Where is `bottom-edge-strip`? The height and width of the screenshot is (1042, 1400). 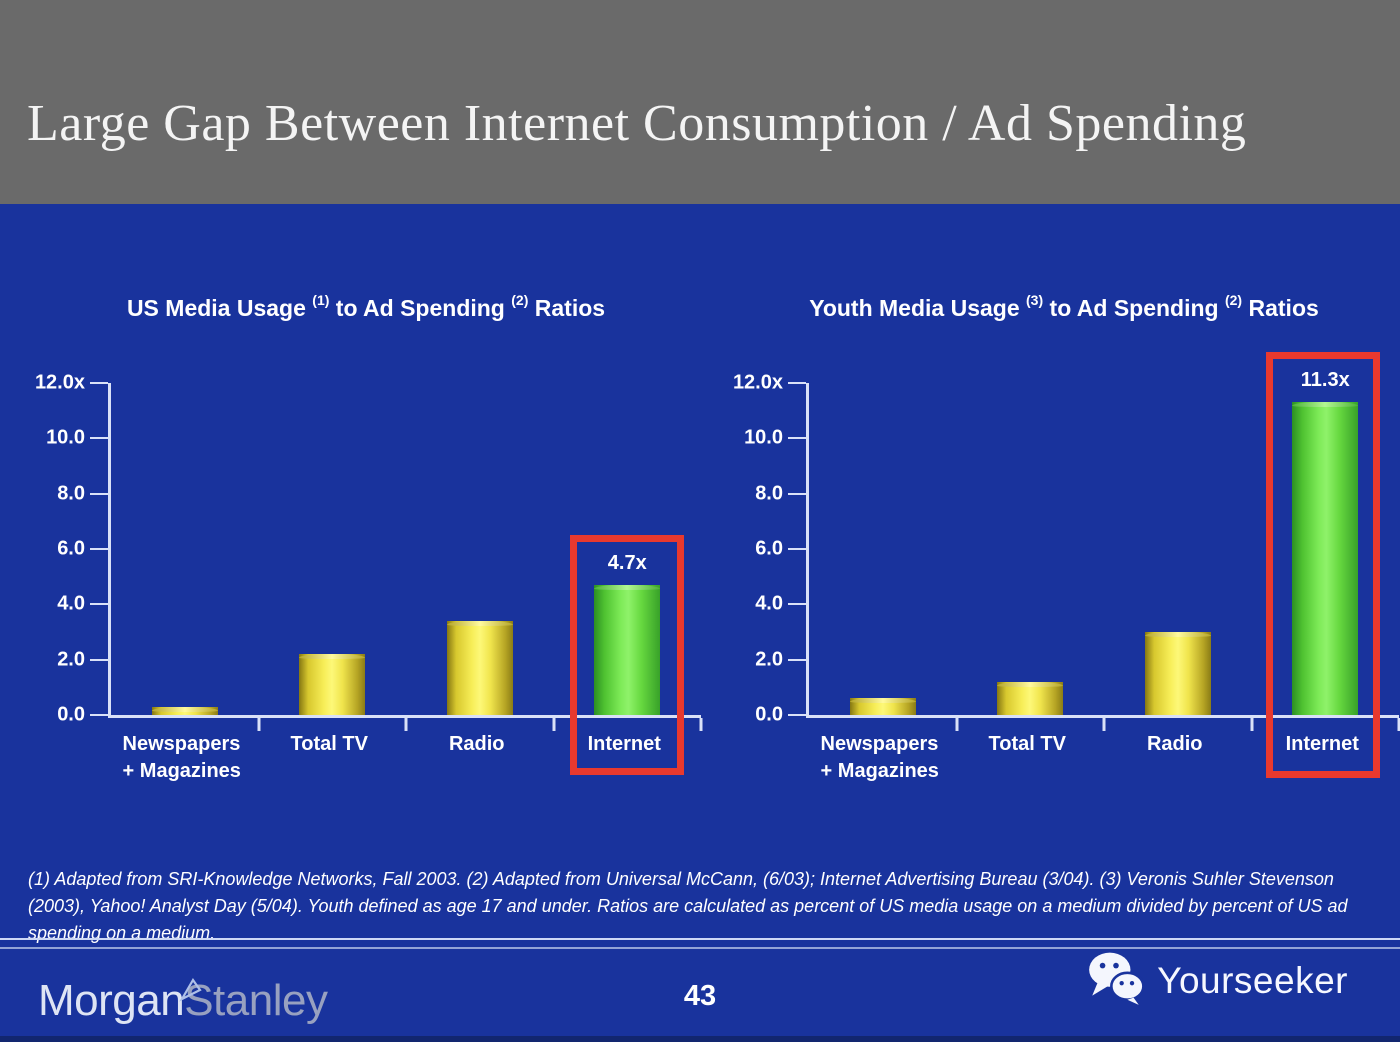
bottom-edge-strip is located at coordinates (700, 1039).